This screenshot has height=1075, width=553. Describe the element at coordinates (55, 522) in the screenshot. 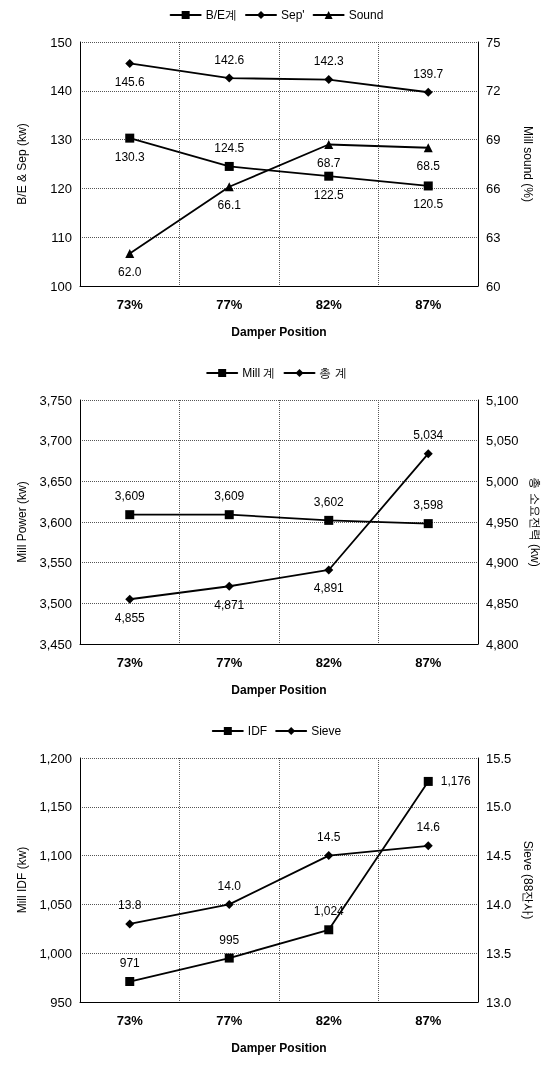

I see `y-tick-label: 3,600` at that location.